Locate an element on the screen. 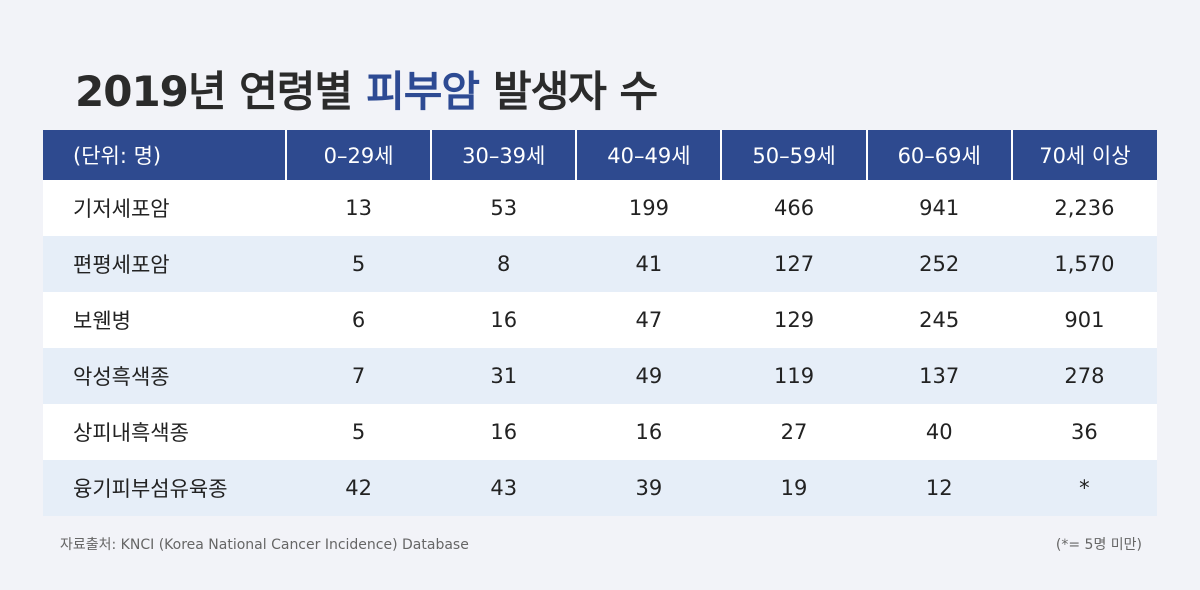  cell: 41 is located at coordinates (649, 264).